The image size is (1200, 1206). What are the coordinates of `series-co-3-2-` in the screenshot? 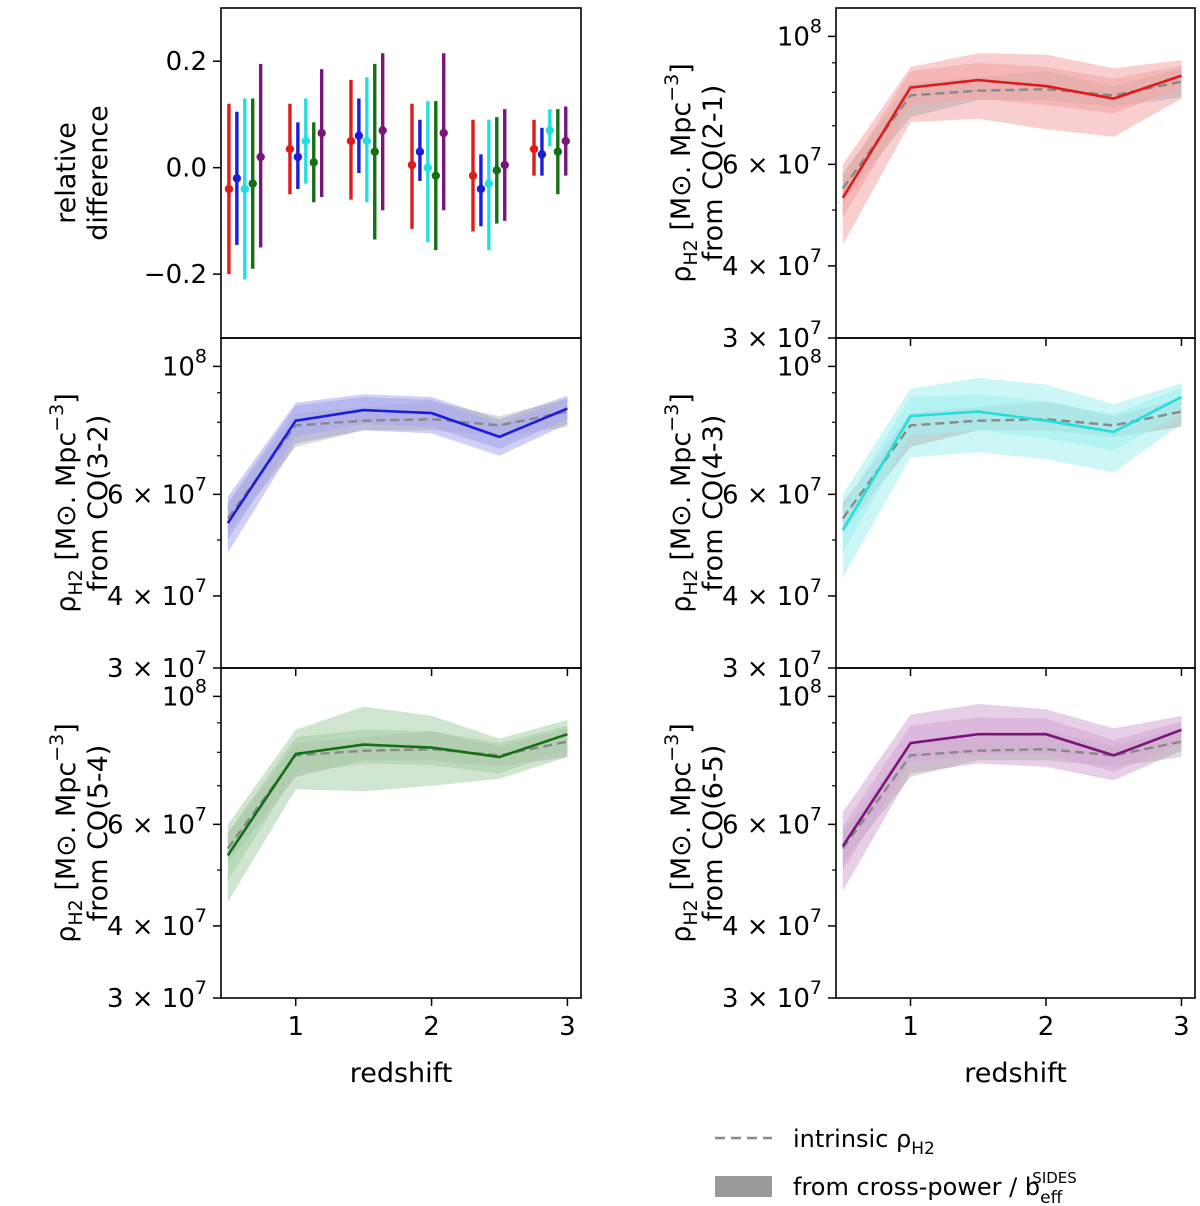 It's located at (389, 171).